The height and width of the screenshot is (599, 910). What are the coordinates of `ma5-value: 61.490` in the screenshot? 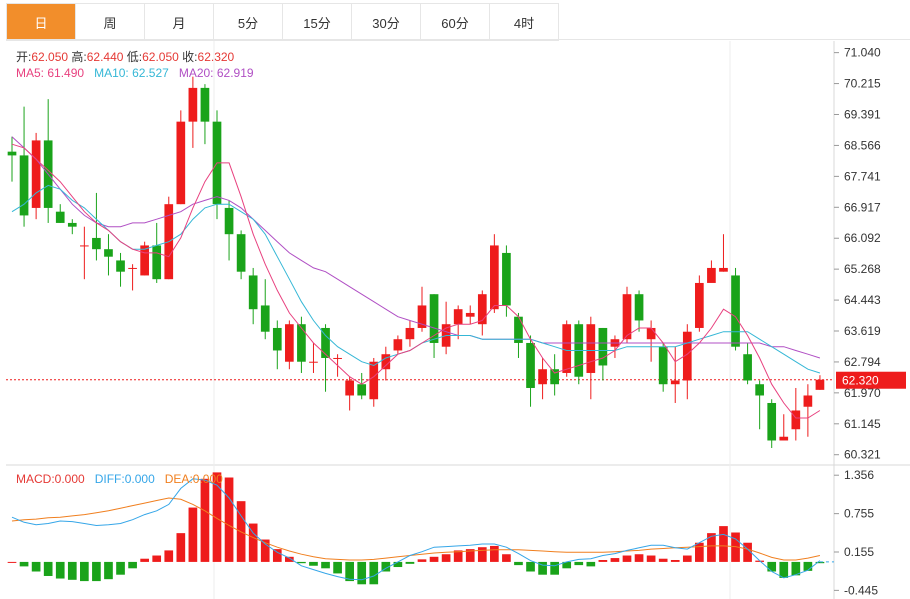 It's located at (66, 73).